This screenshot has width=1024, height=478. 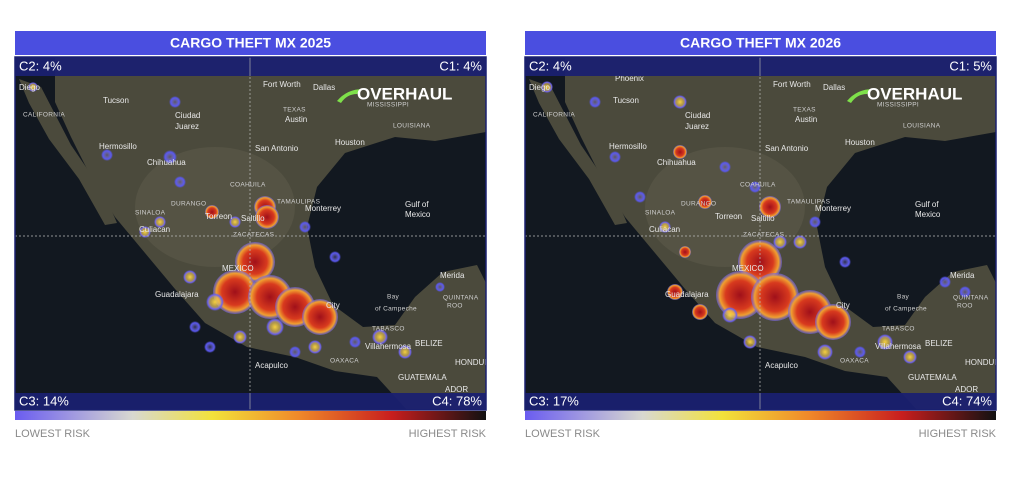 I want to click on quadrant-label: C4: 78%, so click(x=457, y=400).